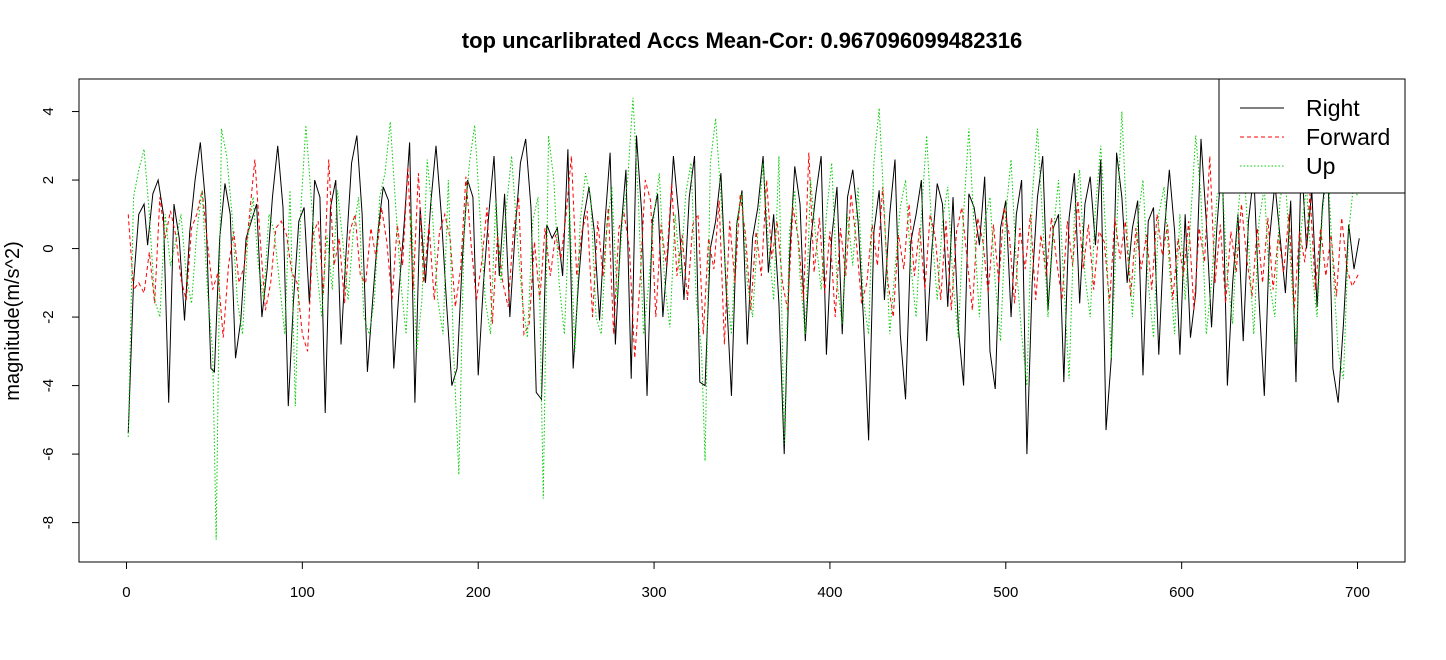 The height and width of the screenshot is (660, 1446). I want to click on x-tick-label: 0, so click(126, 592).